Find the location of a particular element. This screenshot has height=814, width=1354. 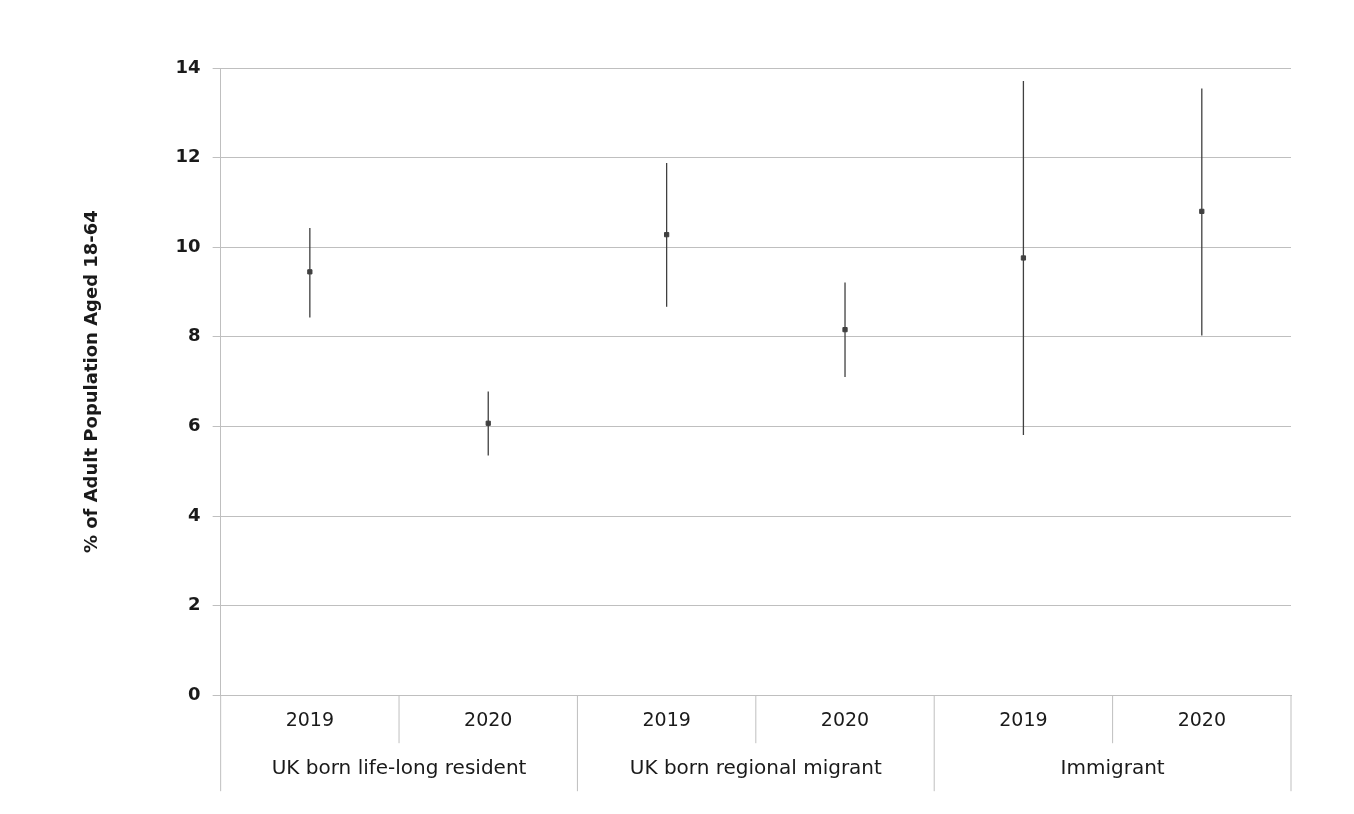

text: UK born regional migrant is located at coordinates (756, 767).